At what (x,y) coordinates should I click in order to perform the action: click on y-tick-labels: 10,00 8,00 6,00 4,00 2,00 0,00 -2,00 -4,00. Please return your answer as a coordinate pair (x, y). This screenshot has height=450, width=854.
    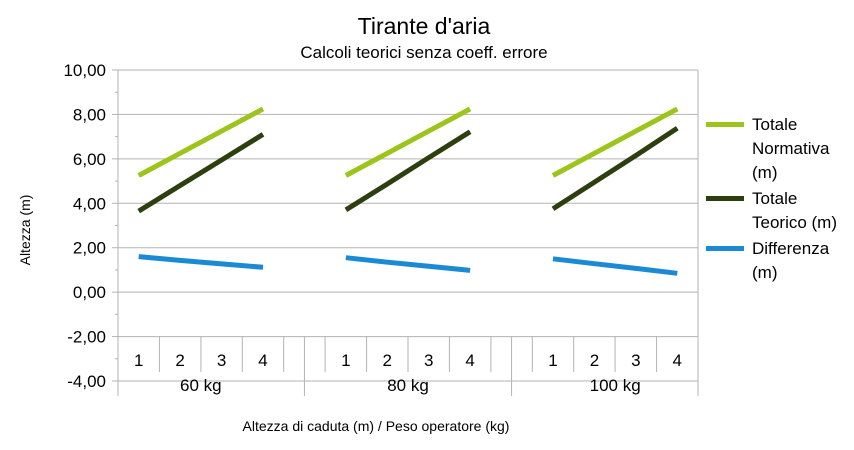
    Looking at the image, I should click on (84, 226).